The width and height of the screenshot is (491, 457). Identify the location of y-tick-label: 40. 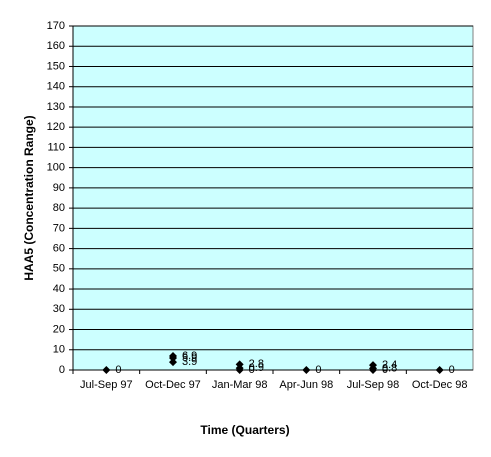
(59, 289).